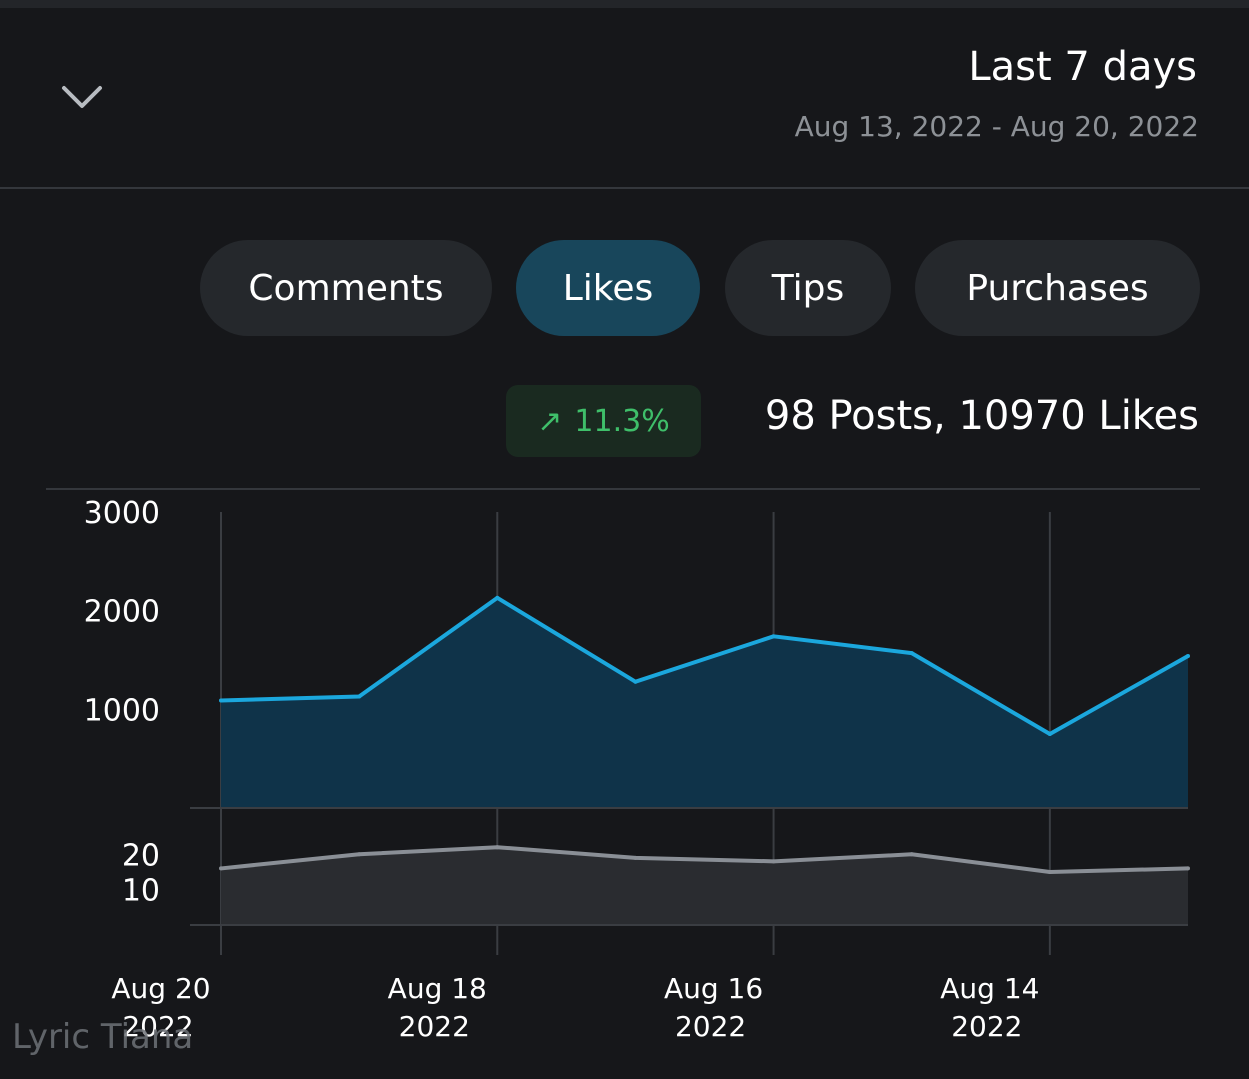  What do you see at coordinates (624, 4) in the screenshot?
I see `status-bar-strip` at bounding box center [624, 4].